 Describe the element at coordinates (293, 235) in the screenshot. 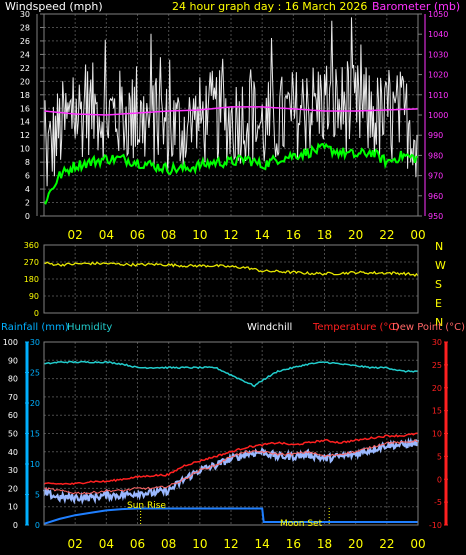

I see `x-tick-label-top: 16` at that location.